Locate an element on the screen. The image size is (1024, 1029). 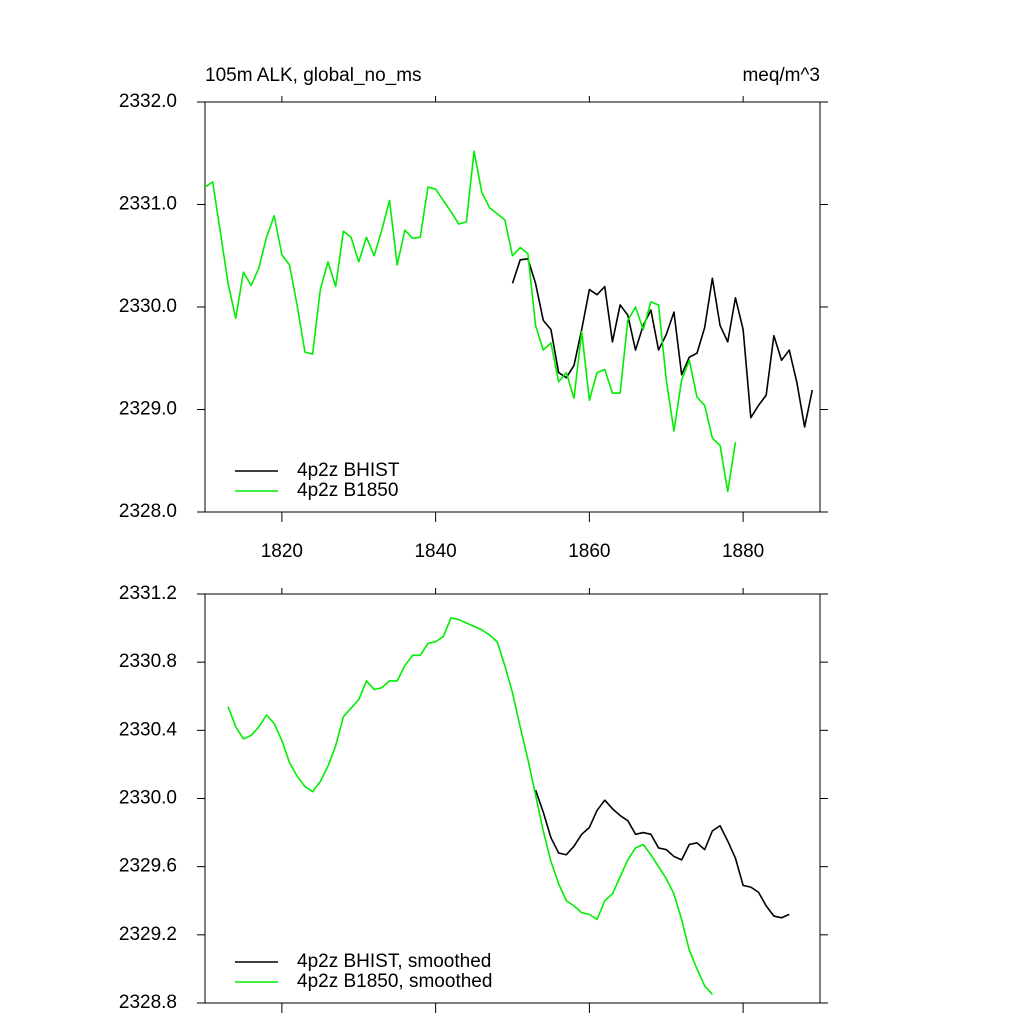
legend-label: 4p2z BHIST is located at coordinates (348, 470).